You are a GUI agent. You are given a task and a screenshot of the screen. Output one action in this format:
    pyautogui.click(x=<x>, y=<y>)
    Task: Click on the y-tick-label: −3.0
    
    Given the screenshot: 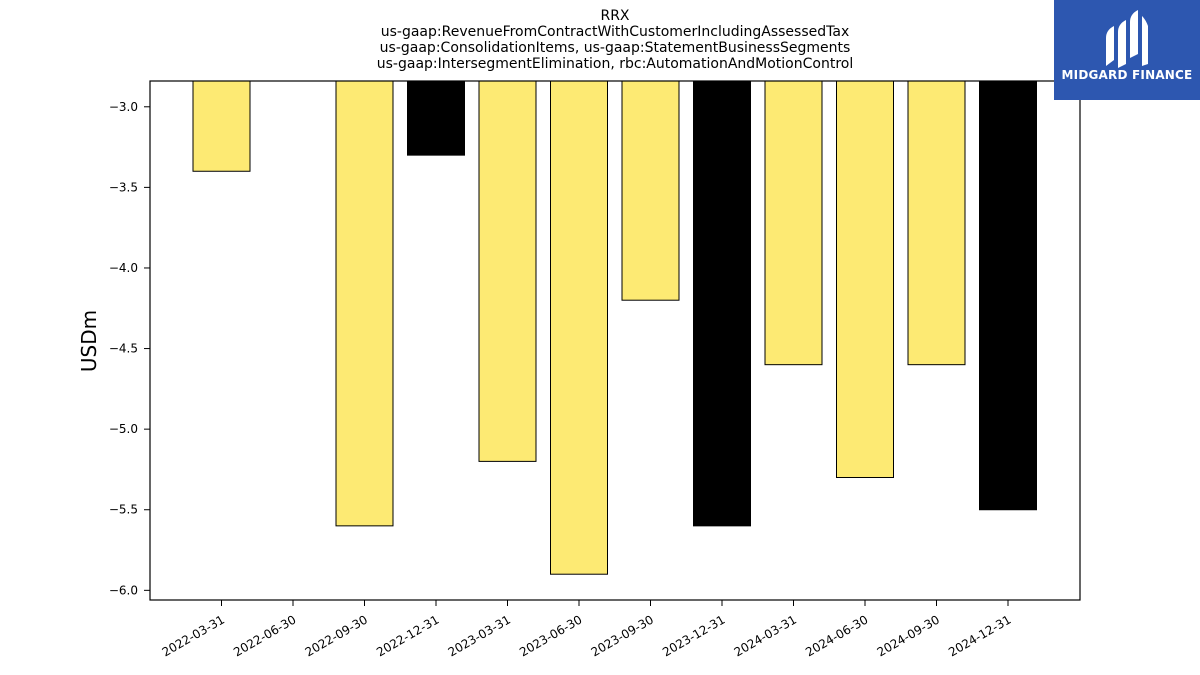 What is the action you would take?
    pyautogui.click(x=123, y=107)
    